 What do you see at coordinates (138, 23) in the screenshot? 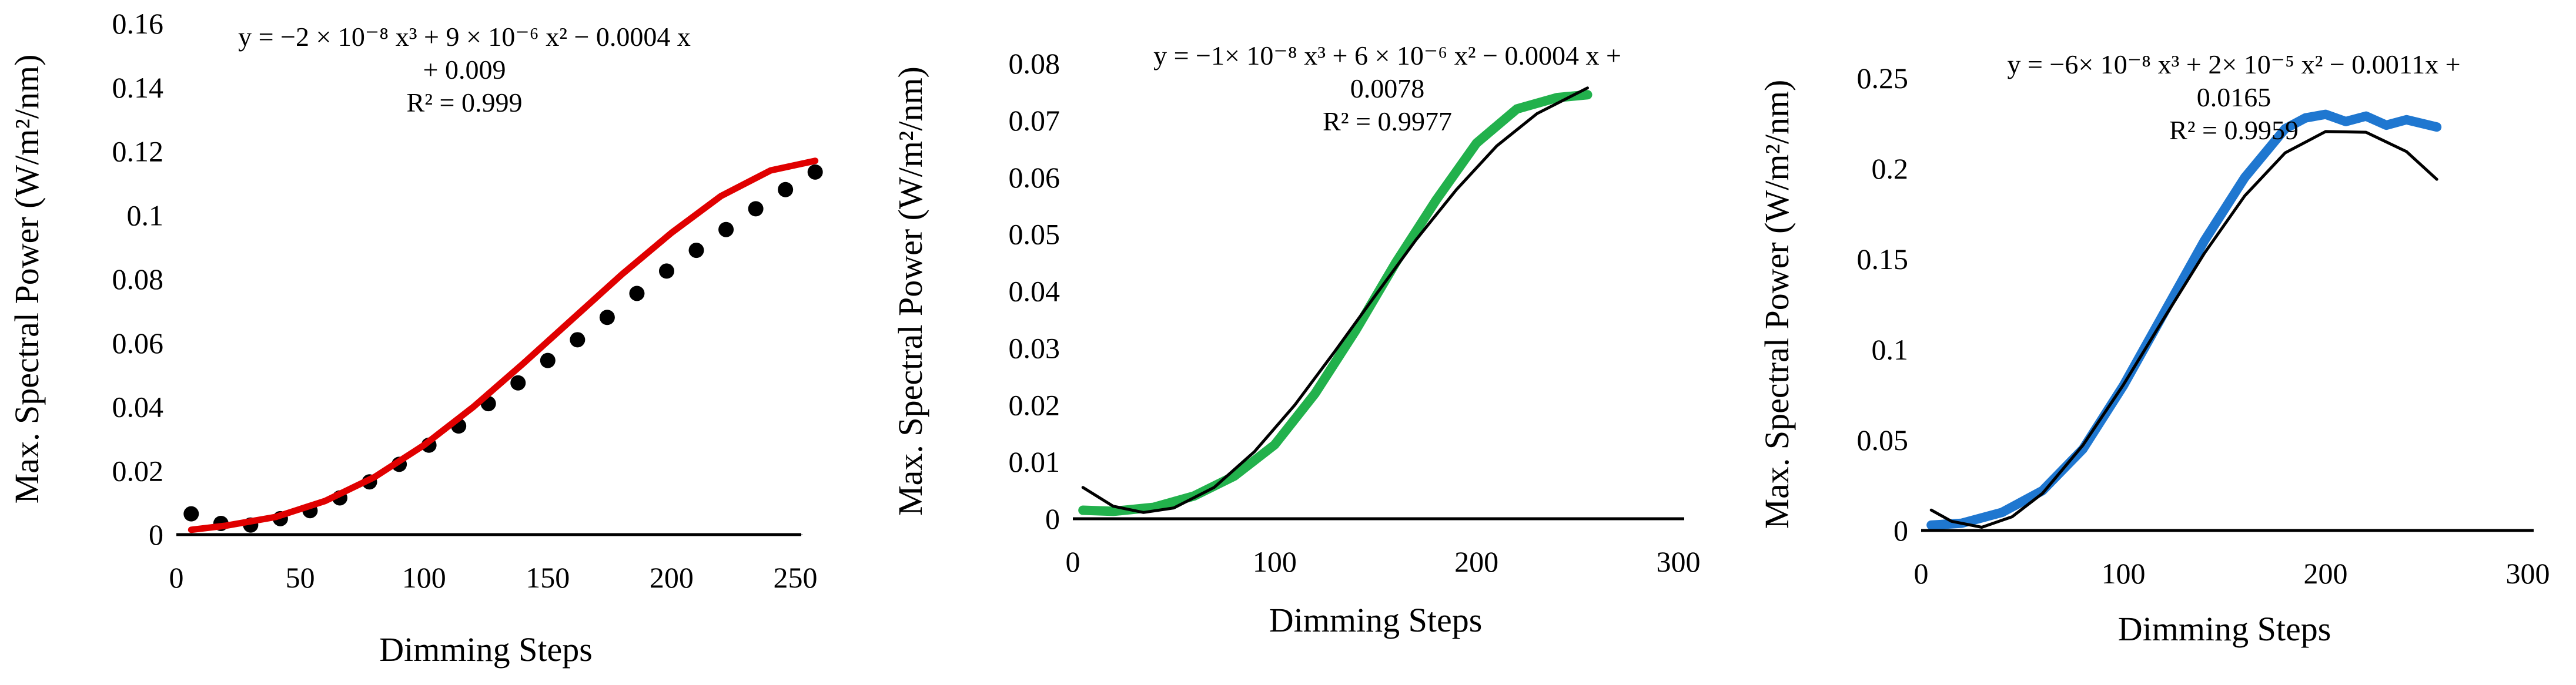
I see `y-tick-label: 0.16` at bounding box center [138, 23].